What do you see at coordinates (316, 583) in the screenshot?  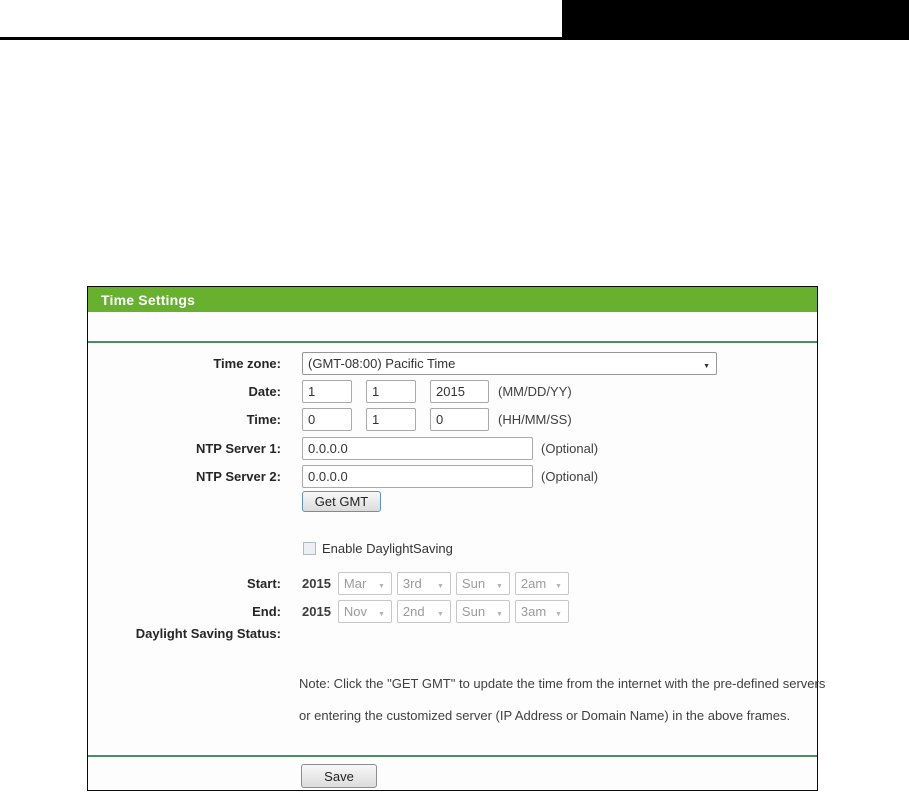 I see `dst-start-year: 2015` at bounding box center [316, 583].